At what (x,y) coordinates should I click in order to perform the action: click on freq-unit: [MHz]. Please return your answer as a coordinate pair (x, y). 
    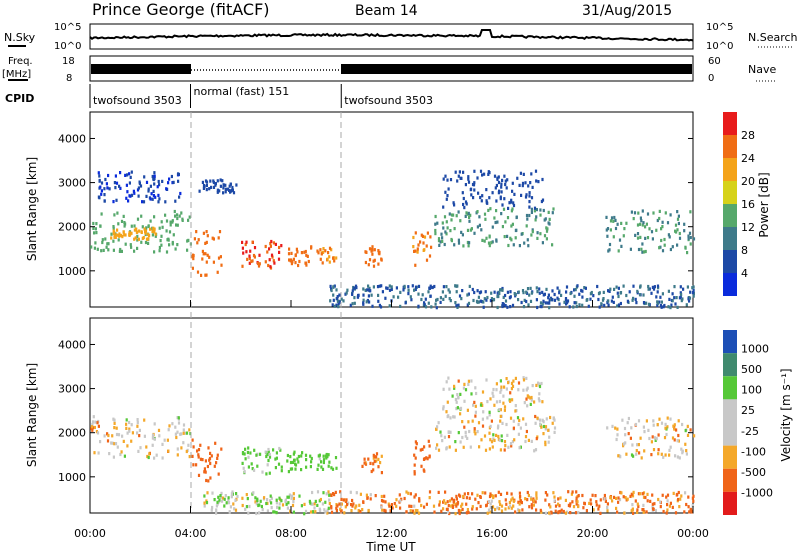
    Looking at the image, I should click on (16, 74).